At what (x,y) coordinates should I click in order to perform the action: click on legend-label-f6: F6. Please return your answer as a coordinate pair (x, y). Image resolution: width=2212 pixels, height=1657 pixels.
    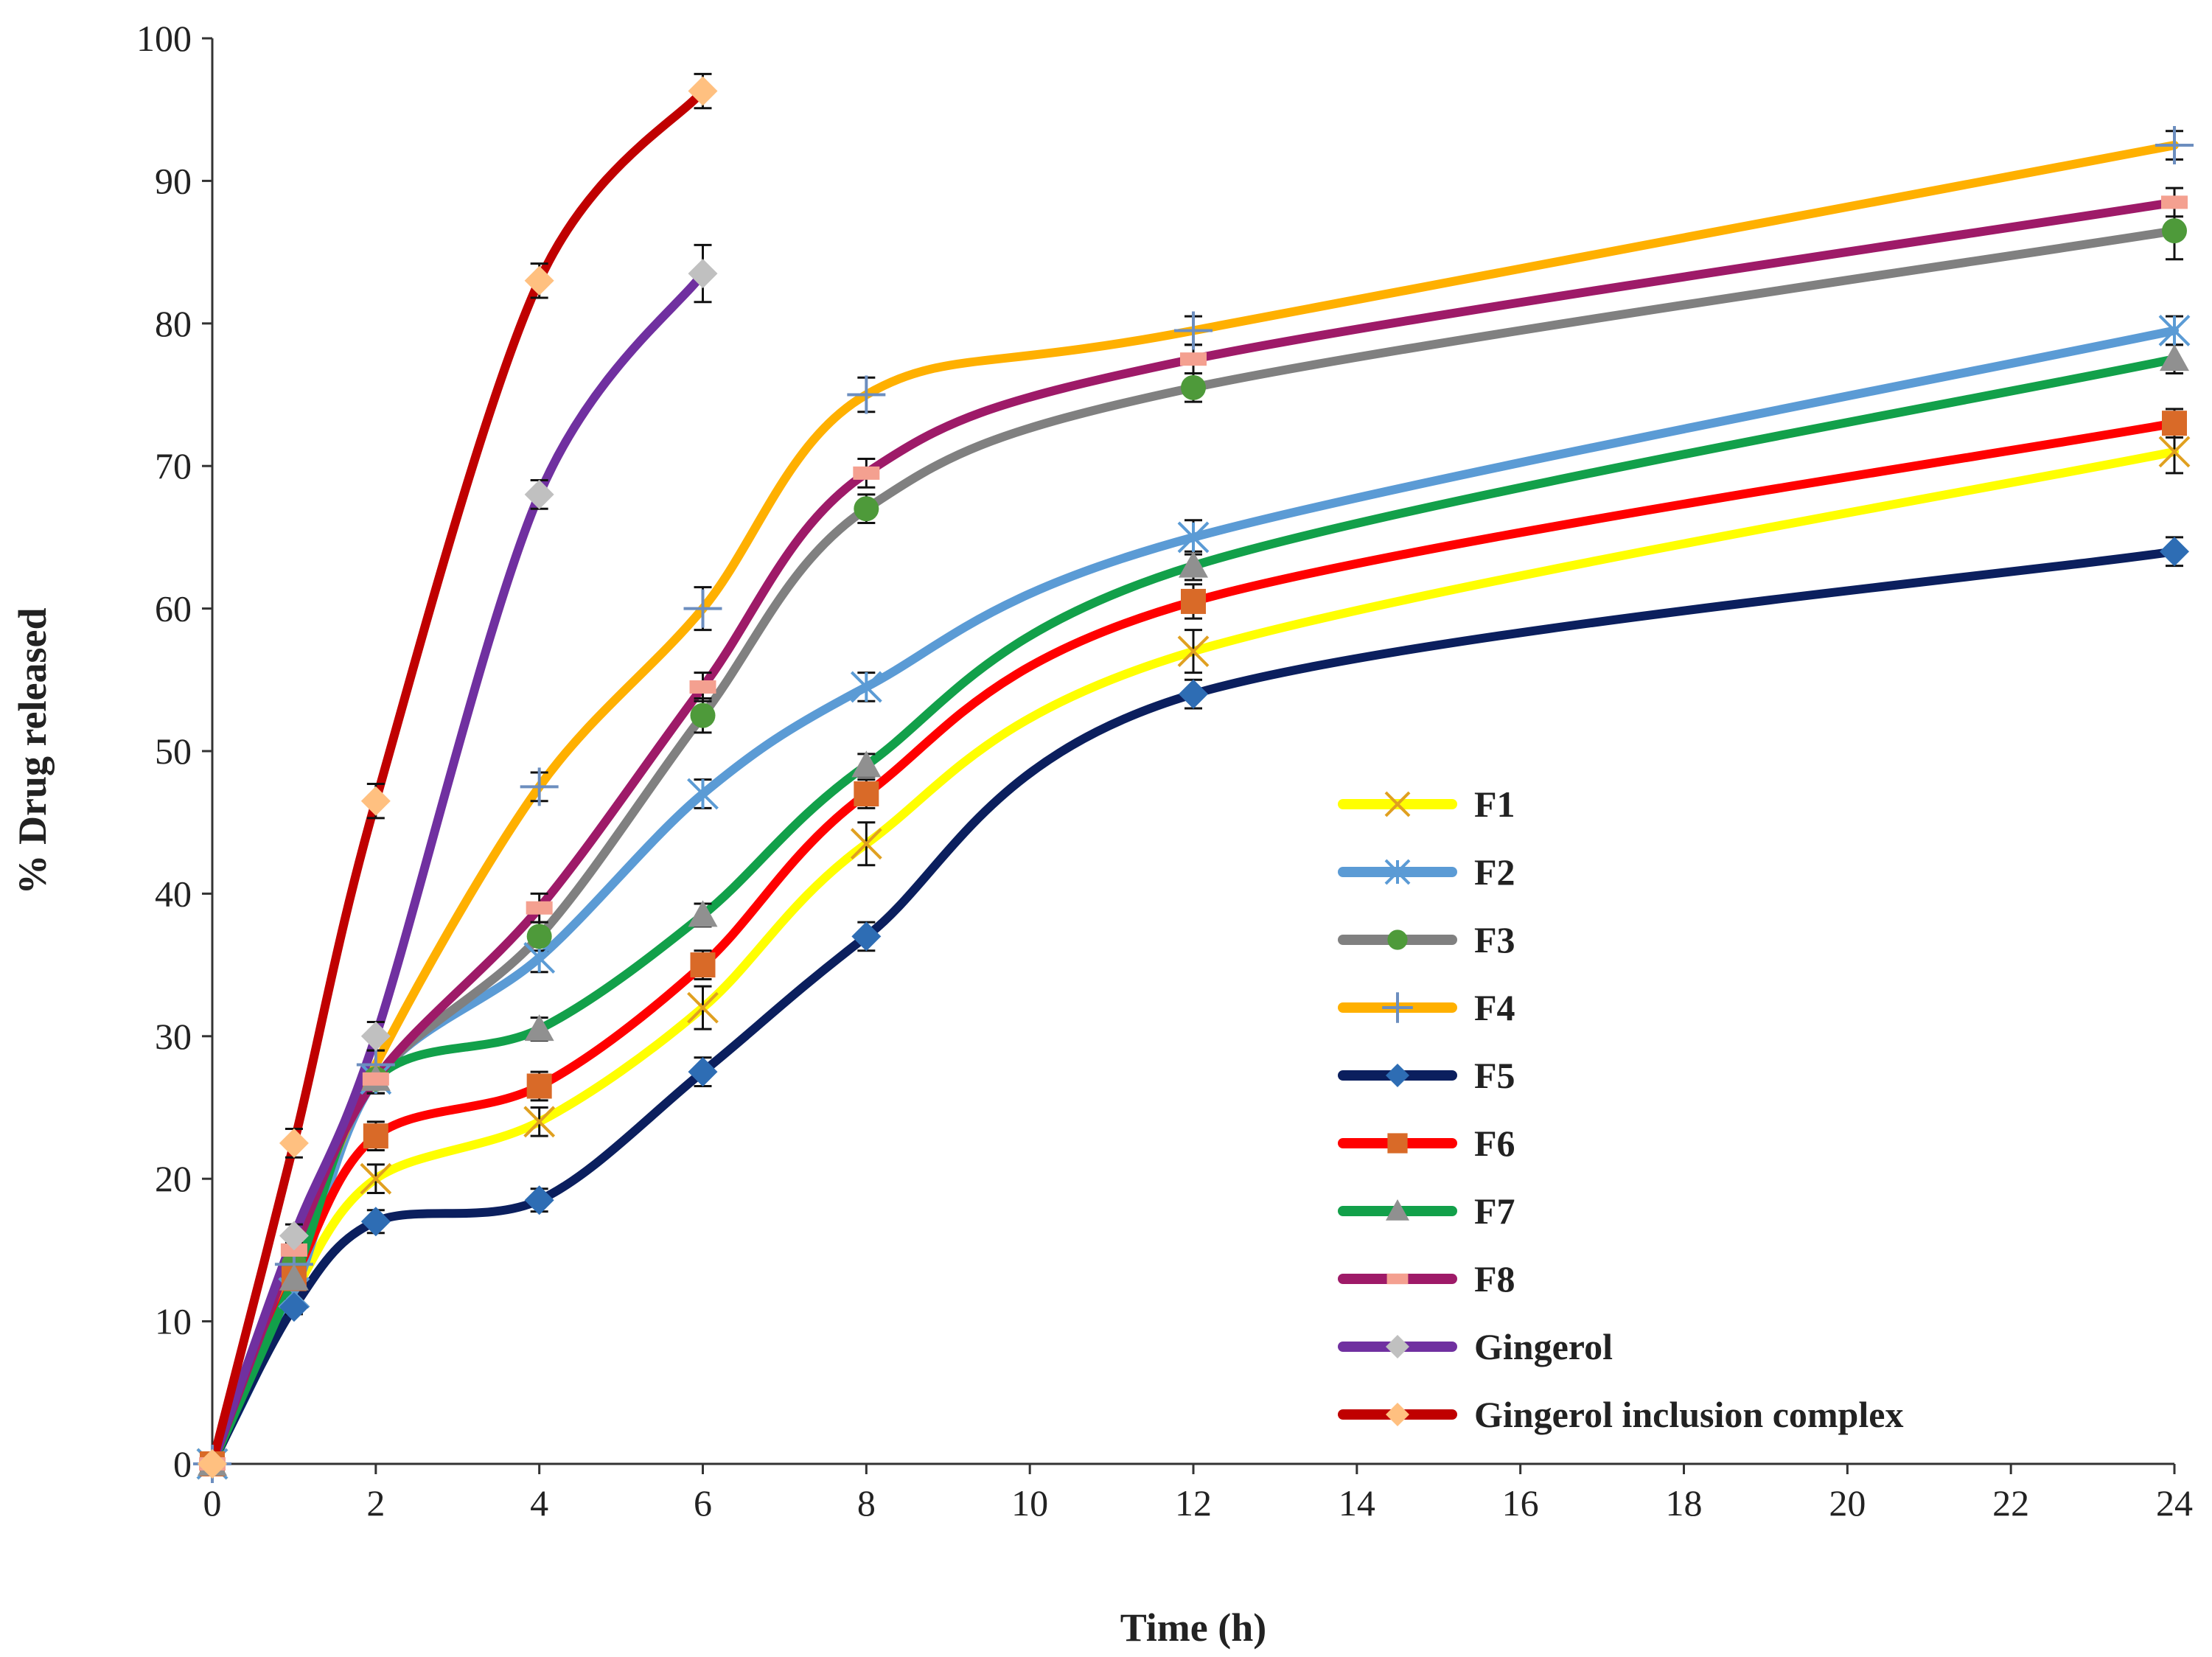
    Looking at the image, I should click on (1494, 1143).